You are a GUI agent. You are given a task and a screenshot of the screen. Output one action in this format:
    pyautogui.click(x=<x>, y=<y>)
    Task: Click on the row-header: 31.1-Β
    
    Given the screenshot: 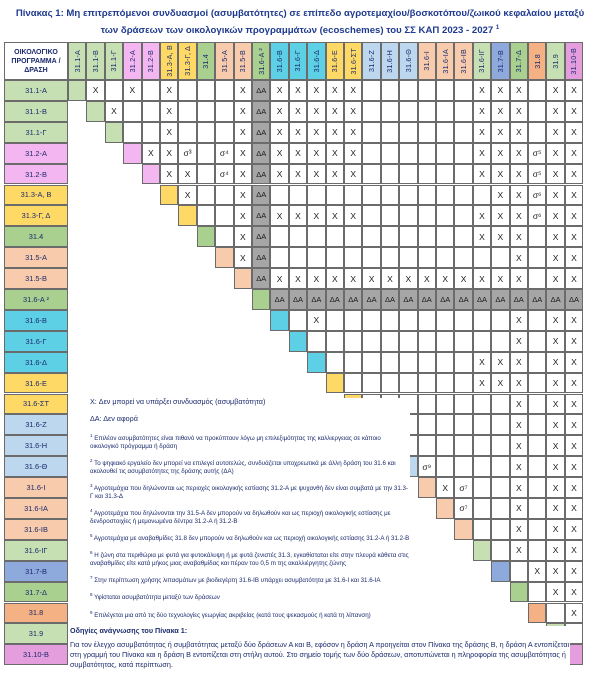 What is the action you would take?
    pyautogui.click(x=36, y=111)
    